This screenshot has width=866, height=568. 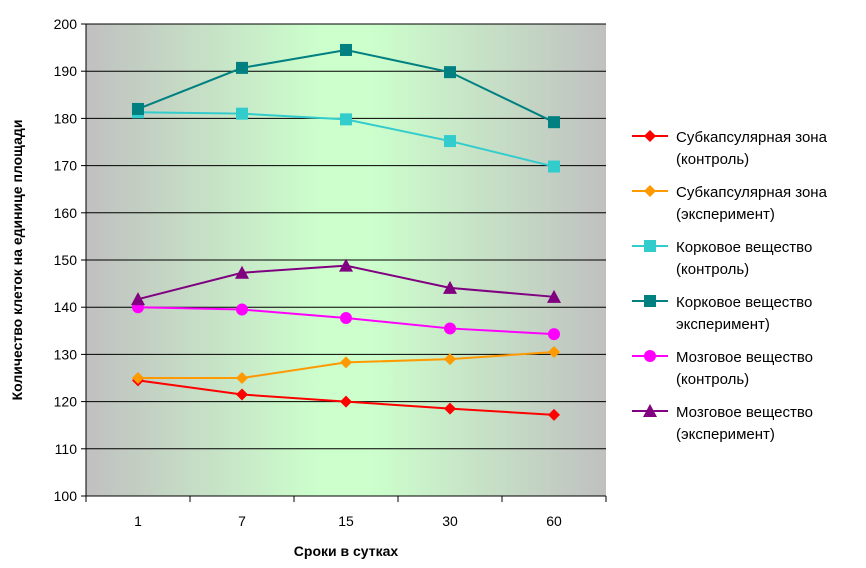 I want to click on y-tick-label: 100, so click(x=66, y=496).